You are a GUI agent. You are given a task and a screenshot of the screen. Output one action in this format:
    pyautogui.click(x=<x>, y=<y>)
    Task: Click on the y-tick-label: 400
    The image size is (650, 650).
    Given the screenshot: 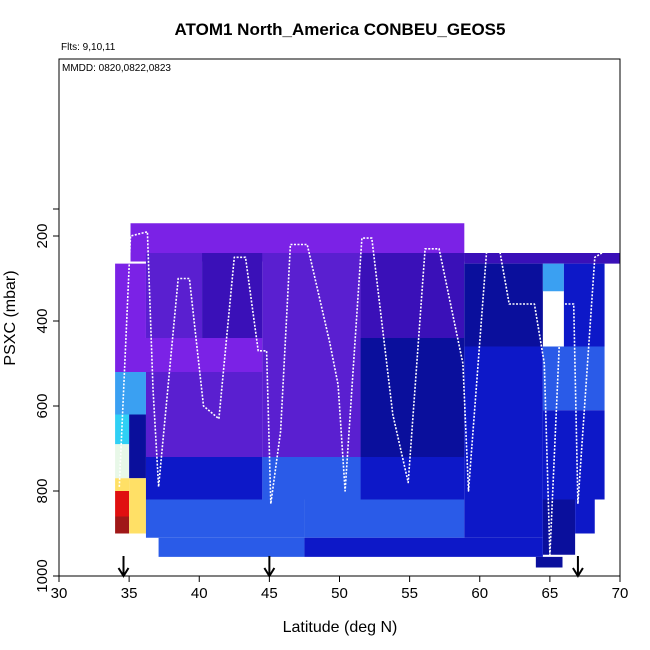 What is the action you would take?
    pyautogui.click(x=42, y=320)
    